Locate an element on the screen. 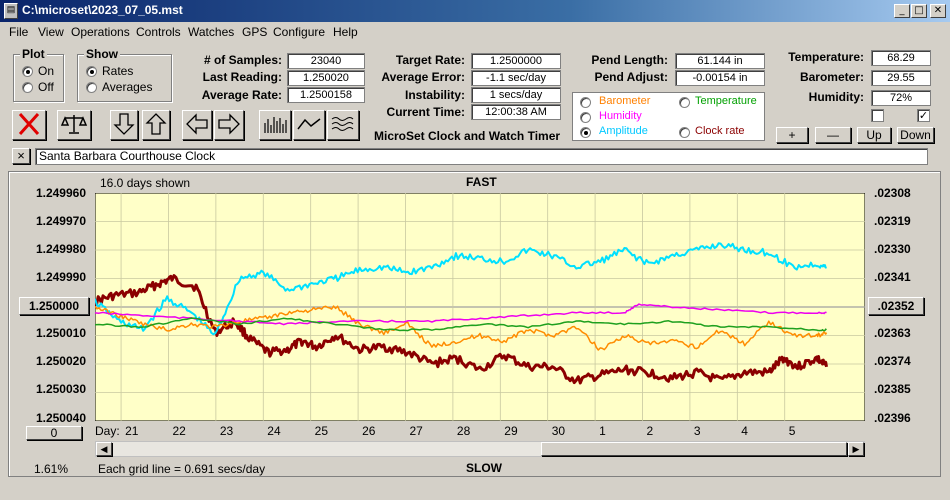 This screenshot has height=500, width=950. pend-adjust-field: -0.00154 in is located at coordinates (720, 78).